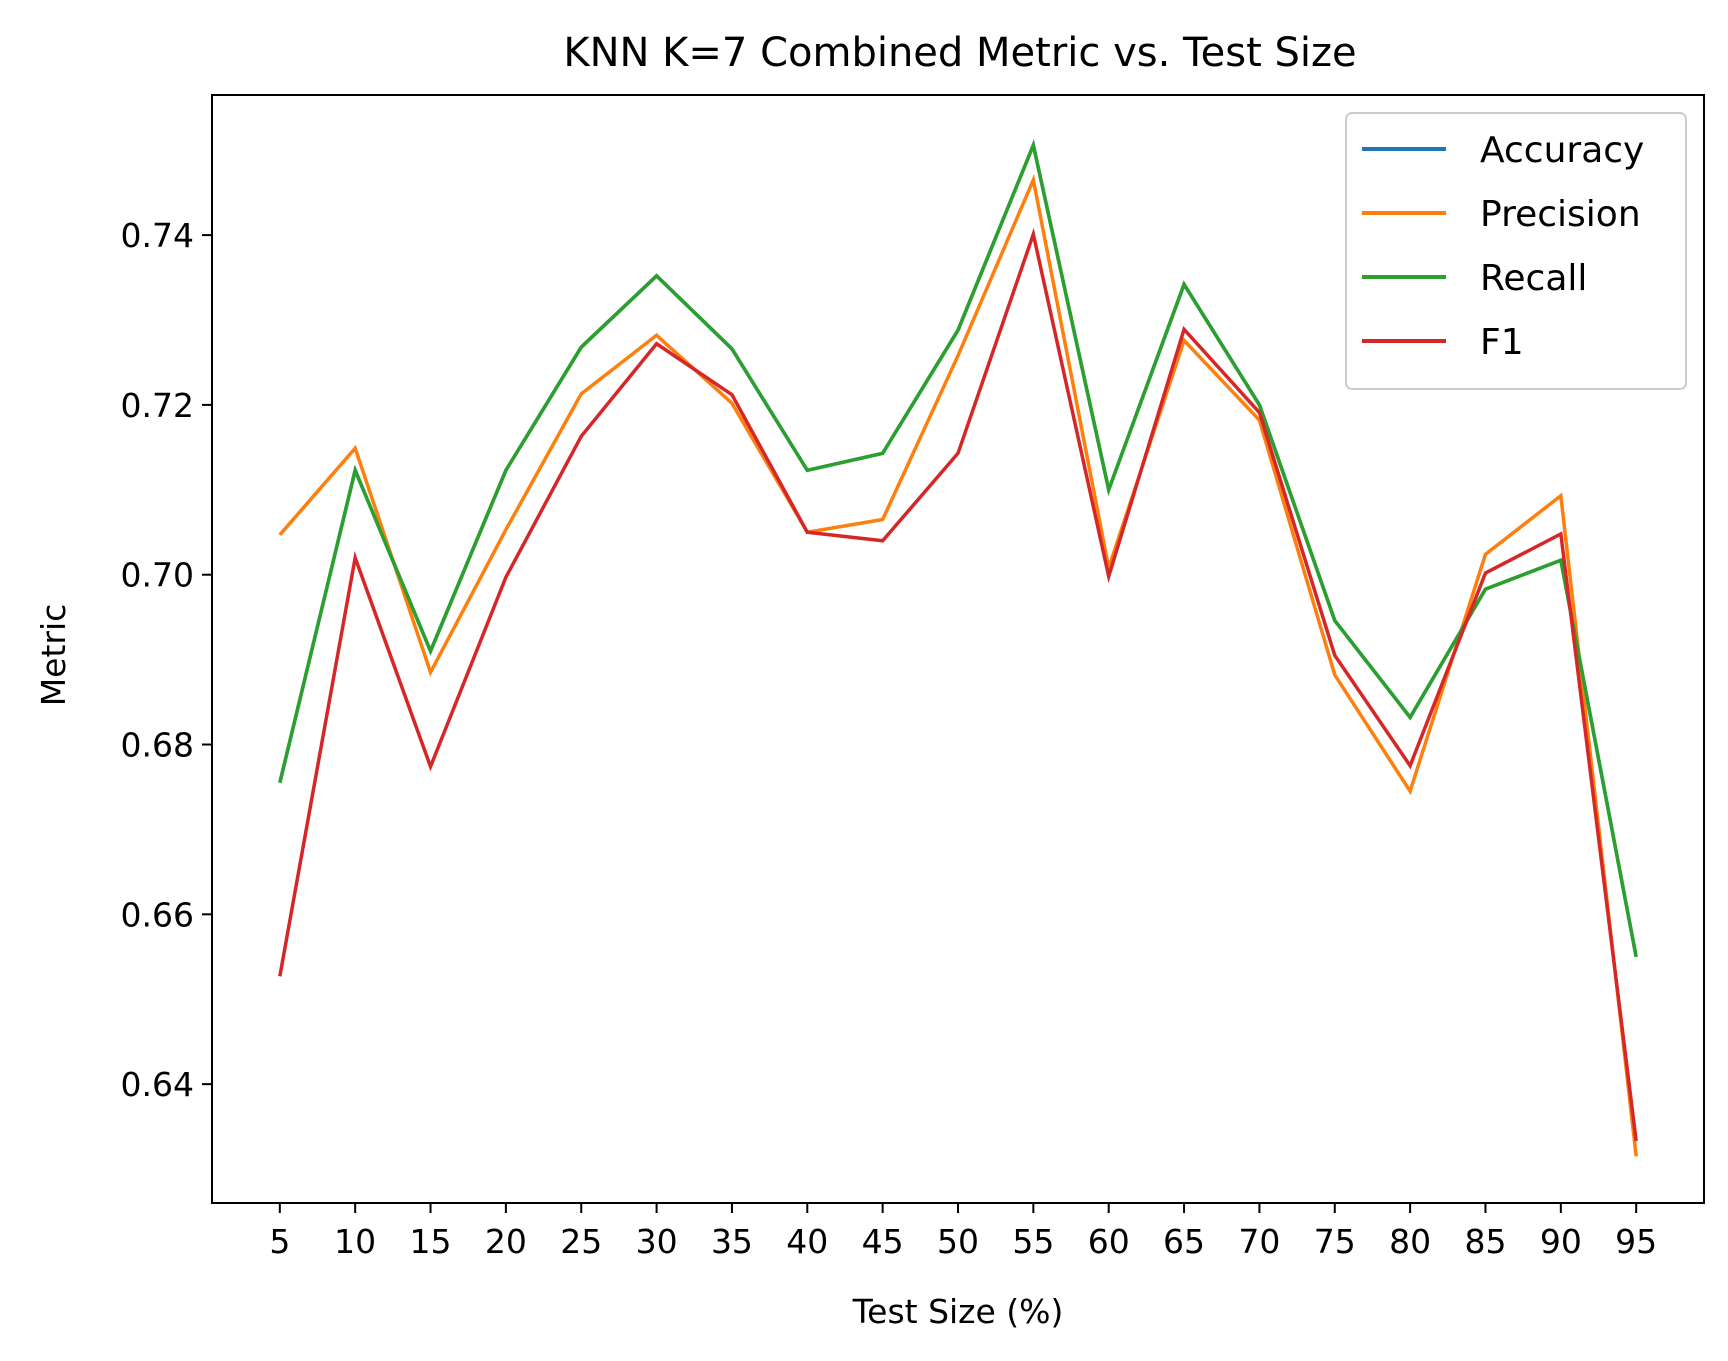 This screenshot has height=1361, width=1728. I want to click on legend-label-precision: Precision, so click(1560, 214).